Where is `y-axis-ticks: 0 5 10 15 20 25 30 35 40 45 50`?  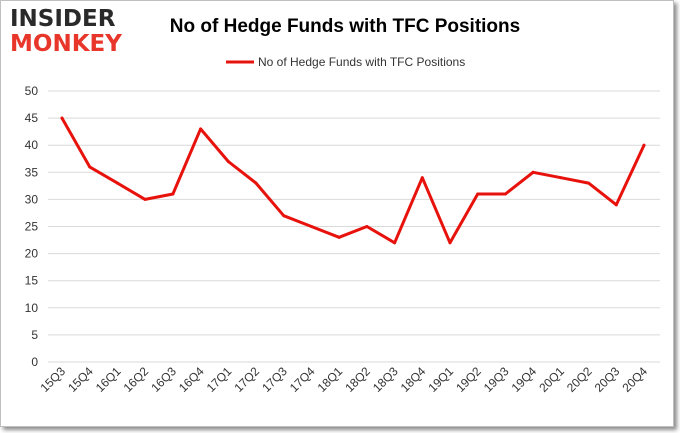 y-axis-ticks: 0 5 10 15 20 25 30 35 40 45 50 is located at coordinates (32, 226).